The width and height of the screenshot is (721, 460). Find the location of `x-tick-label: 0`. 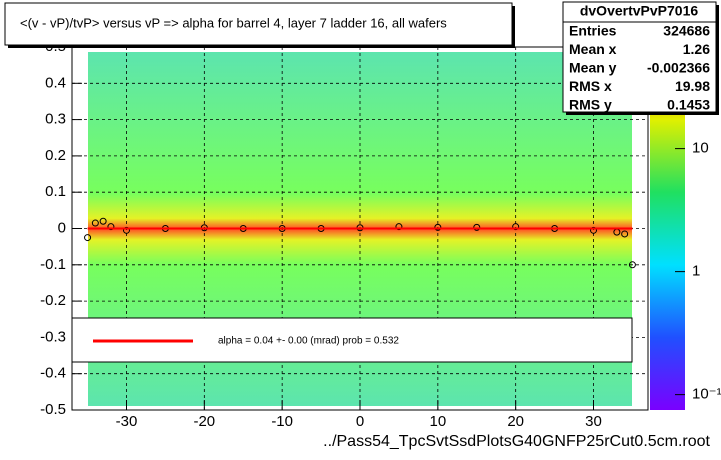

x-tick-label: 0 is located at coordinates (360, 421).